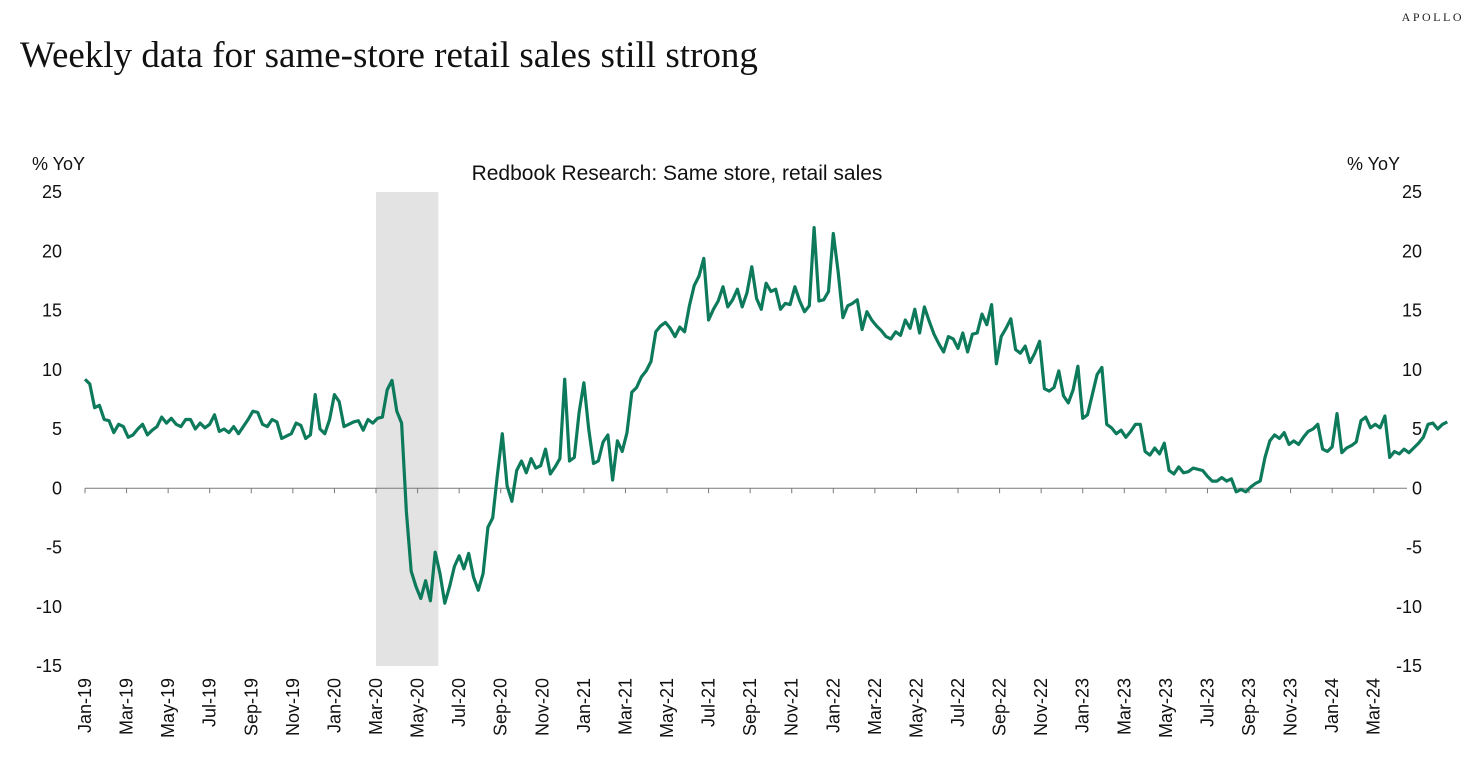  I want to click on y-tick-label-right: 20, so click(1412, 251).